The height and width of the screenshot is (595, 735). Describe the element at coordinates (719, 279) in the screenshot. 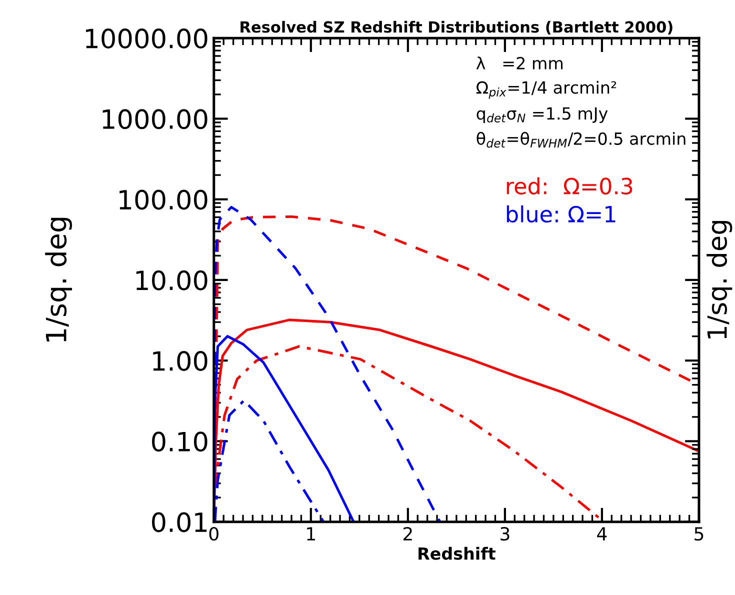

I see `y2-axis-title: 1/sq. deg` at that location.